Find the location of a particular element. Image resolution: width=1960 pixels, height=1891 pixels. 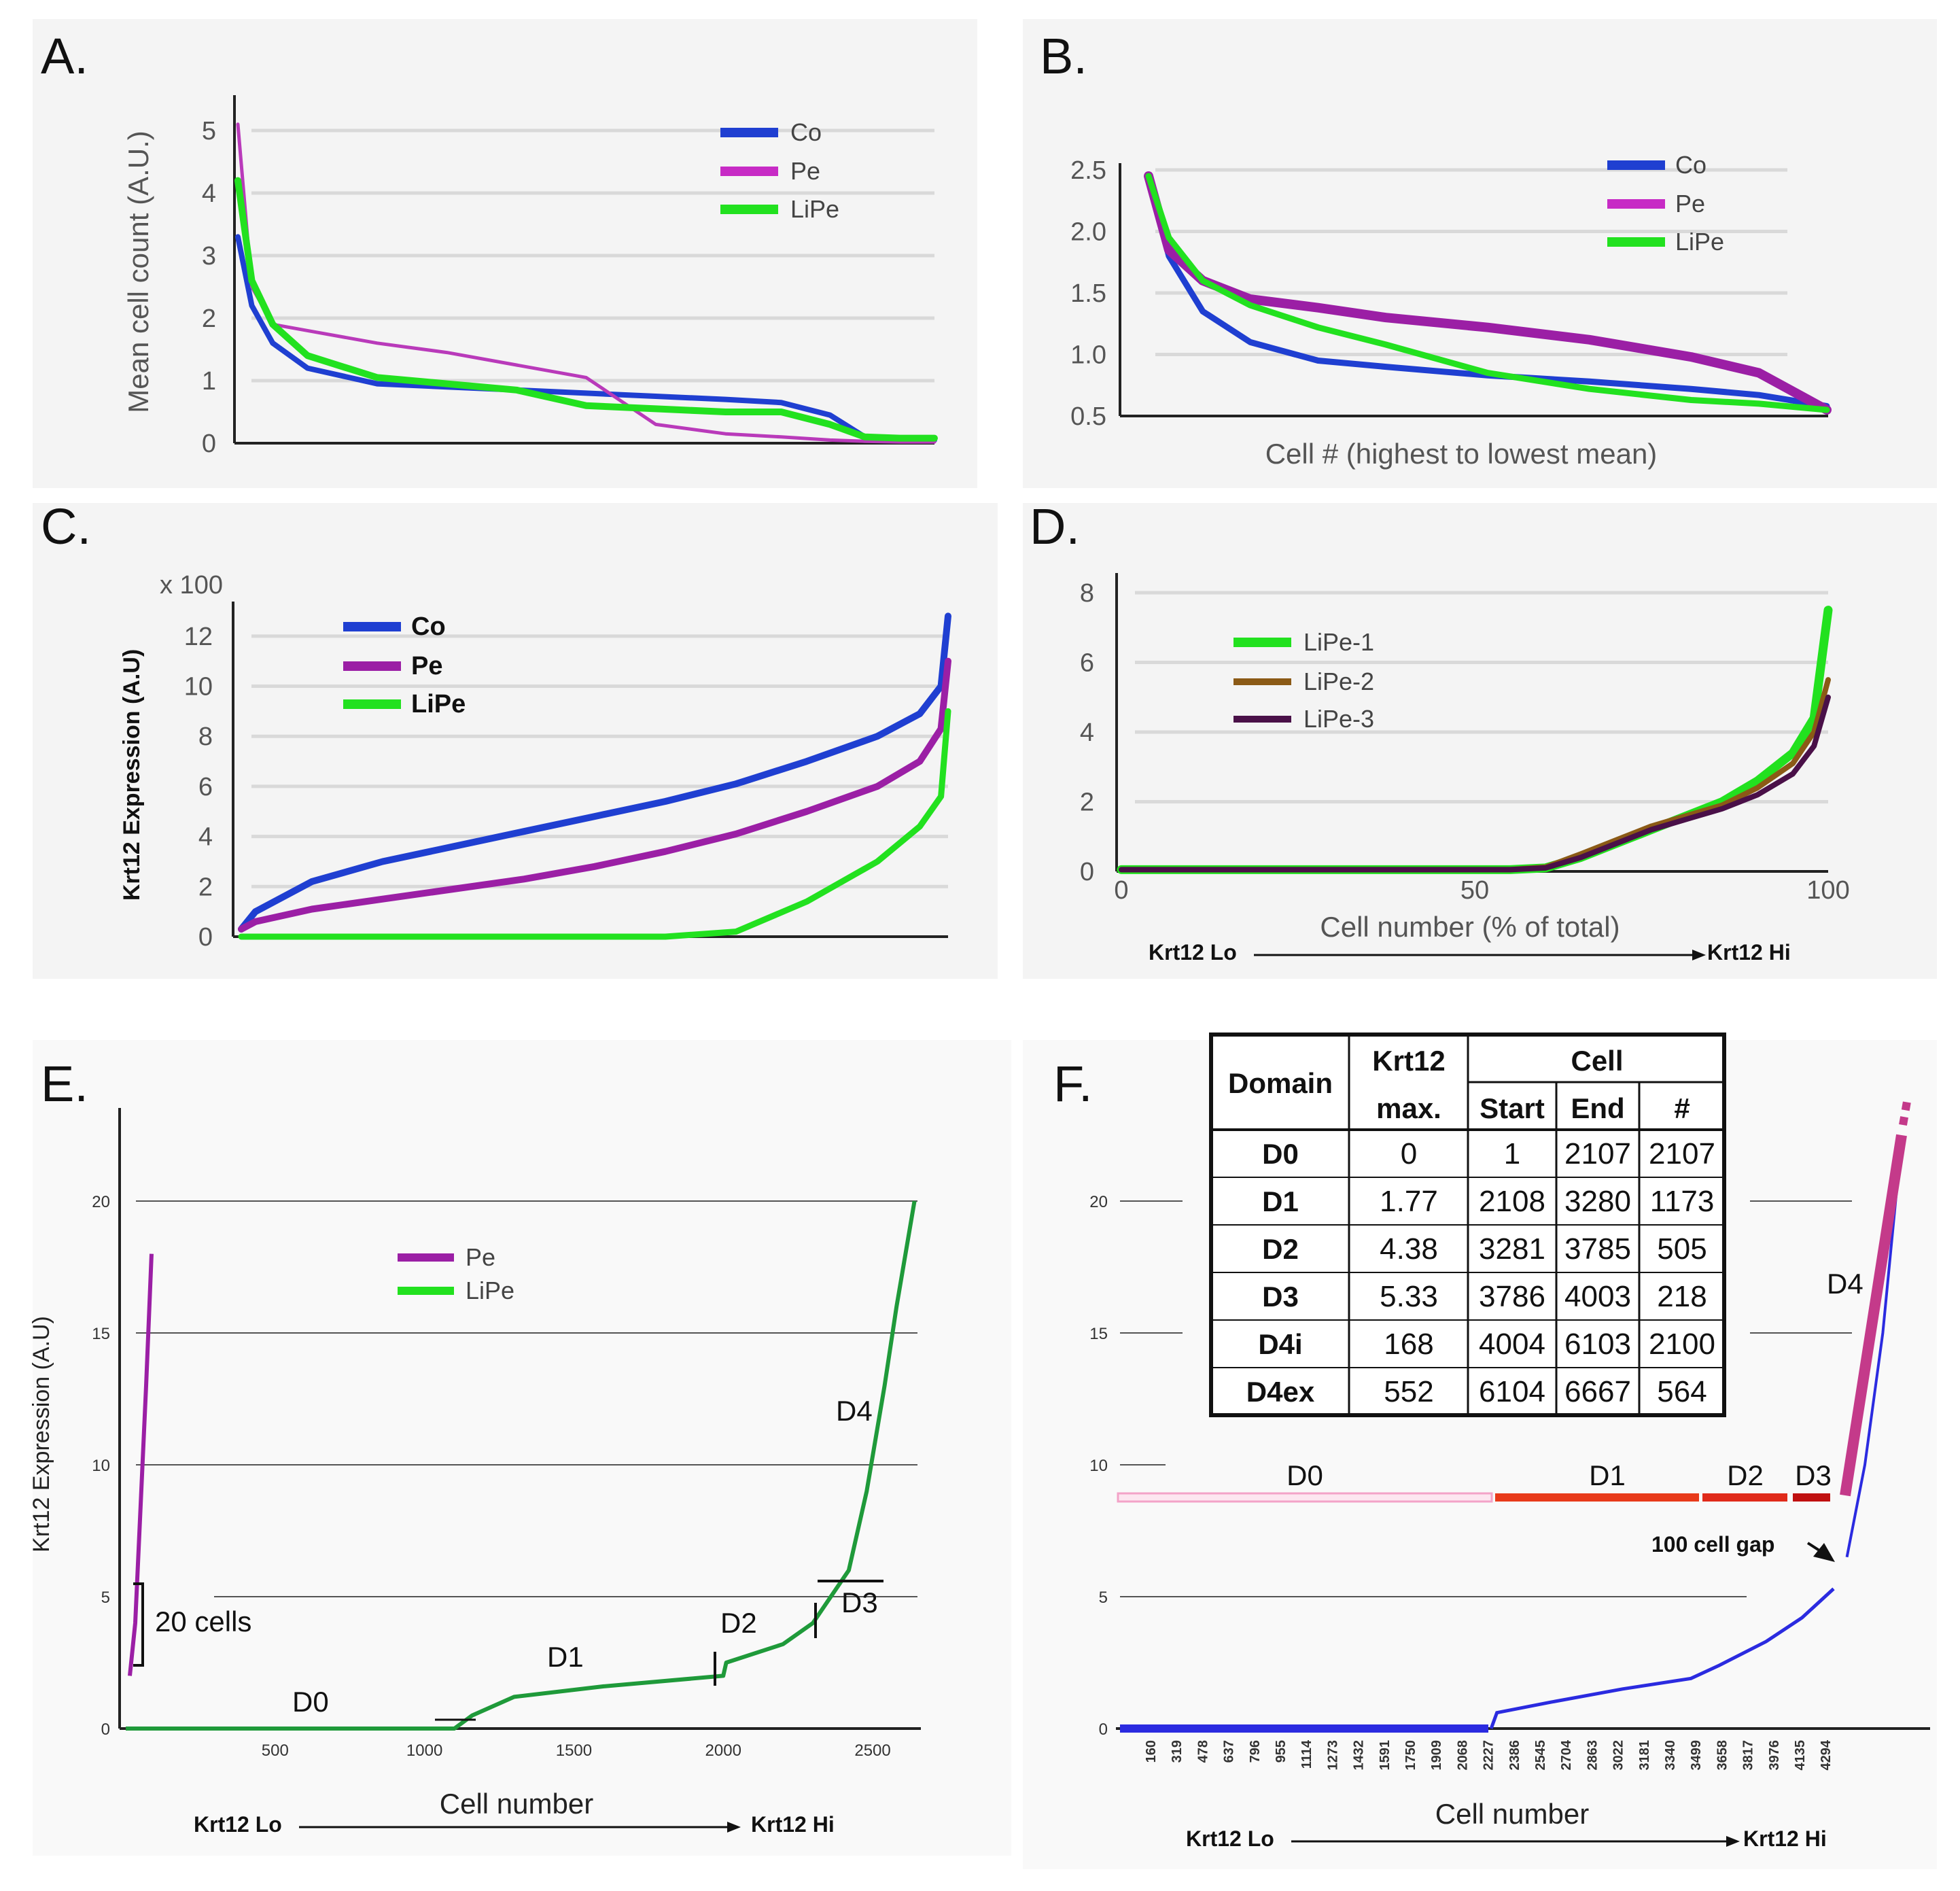

x-tick-label: 1750 is located at coordinates (1411, 1755).